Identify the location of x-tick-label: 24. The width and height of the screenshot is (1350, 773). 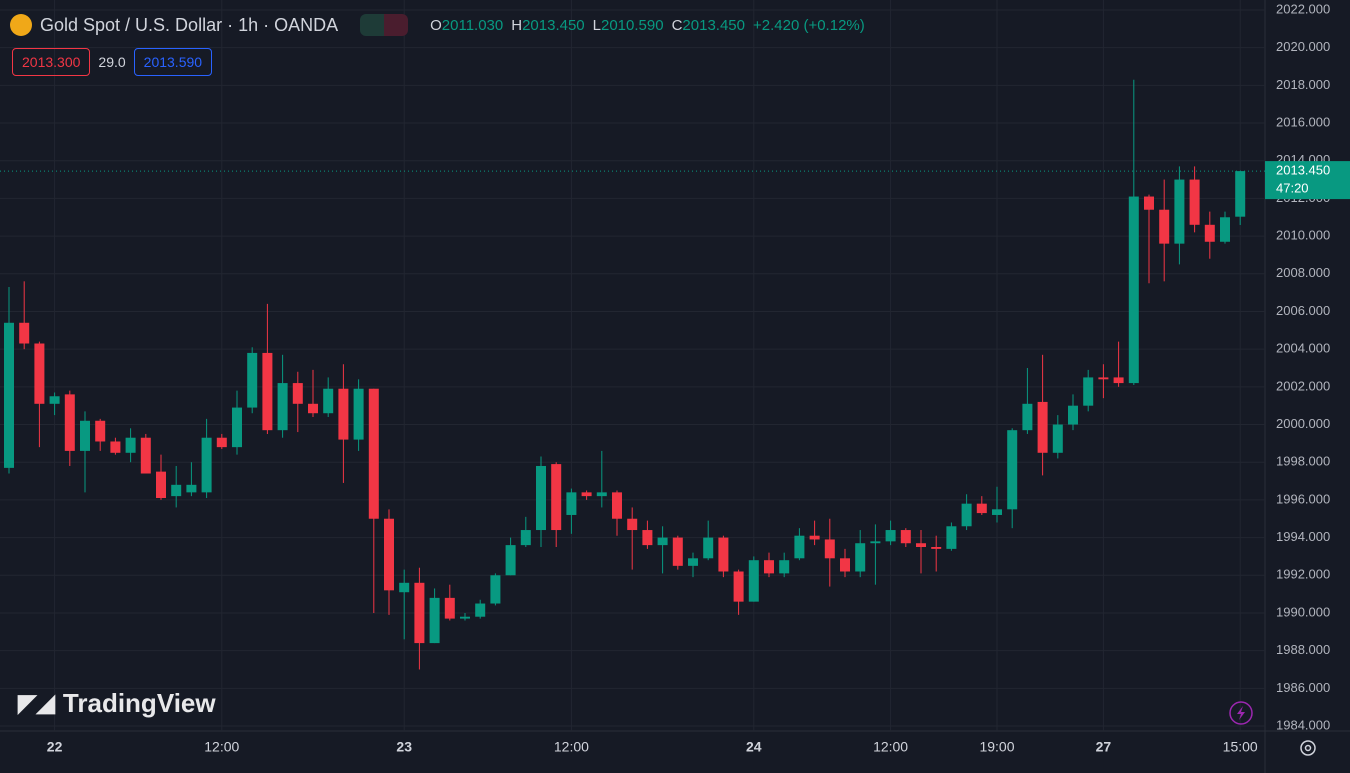
(754, 747).